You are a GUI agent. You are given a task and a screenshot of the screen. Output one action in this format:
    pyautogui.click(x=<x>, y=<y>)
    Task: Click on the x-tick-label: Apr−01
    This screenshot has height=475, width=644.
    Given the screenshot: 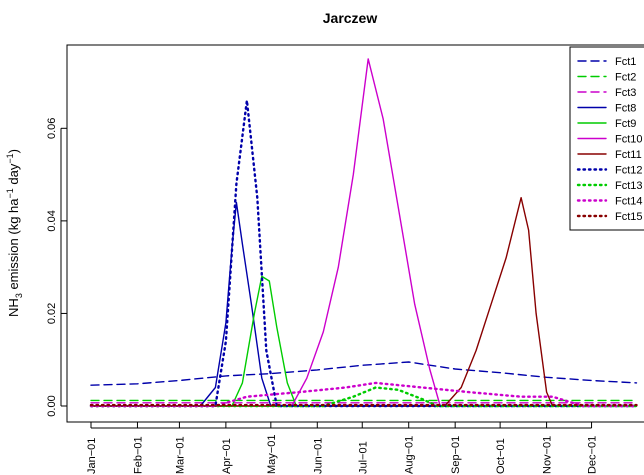 What is the action you would take?
    pyautogui.click(x=227, y=456)
    